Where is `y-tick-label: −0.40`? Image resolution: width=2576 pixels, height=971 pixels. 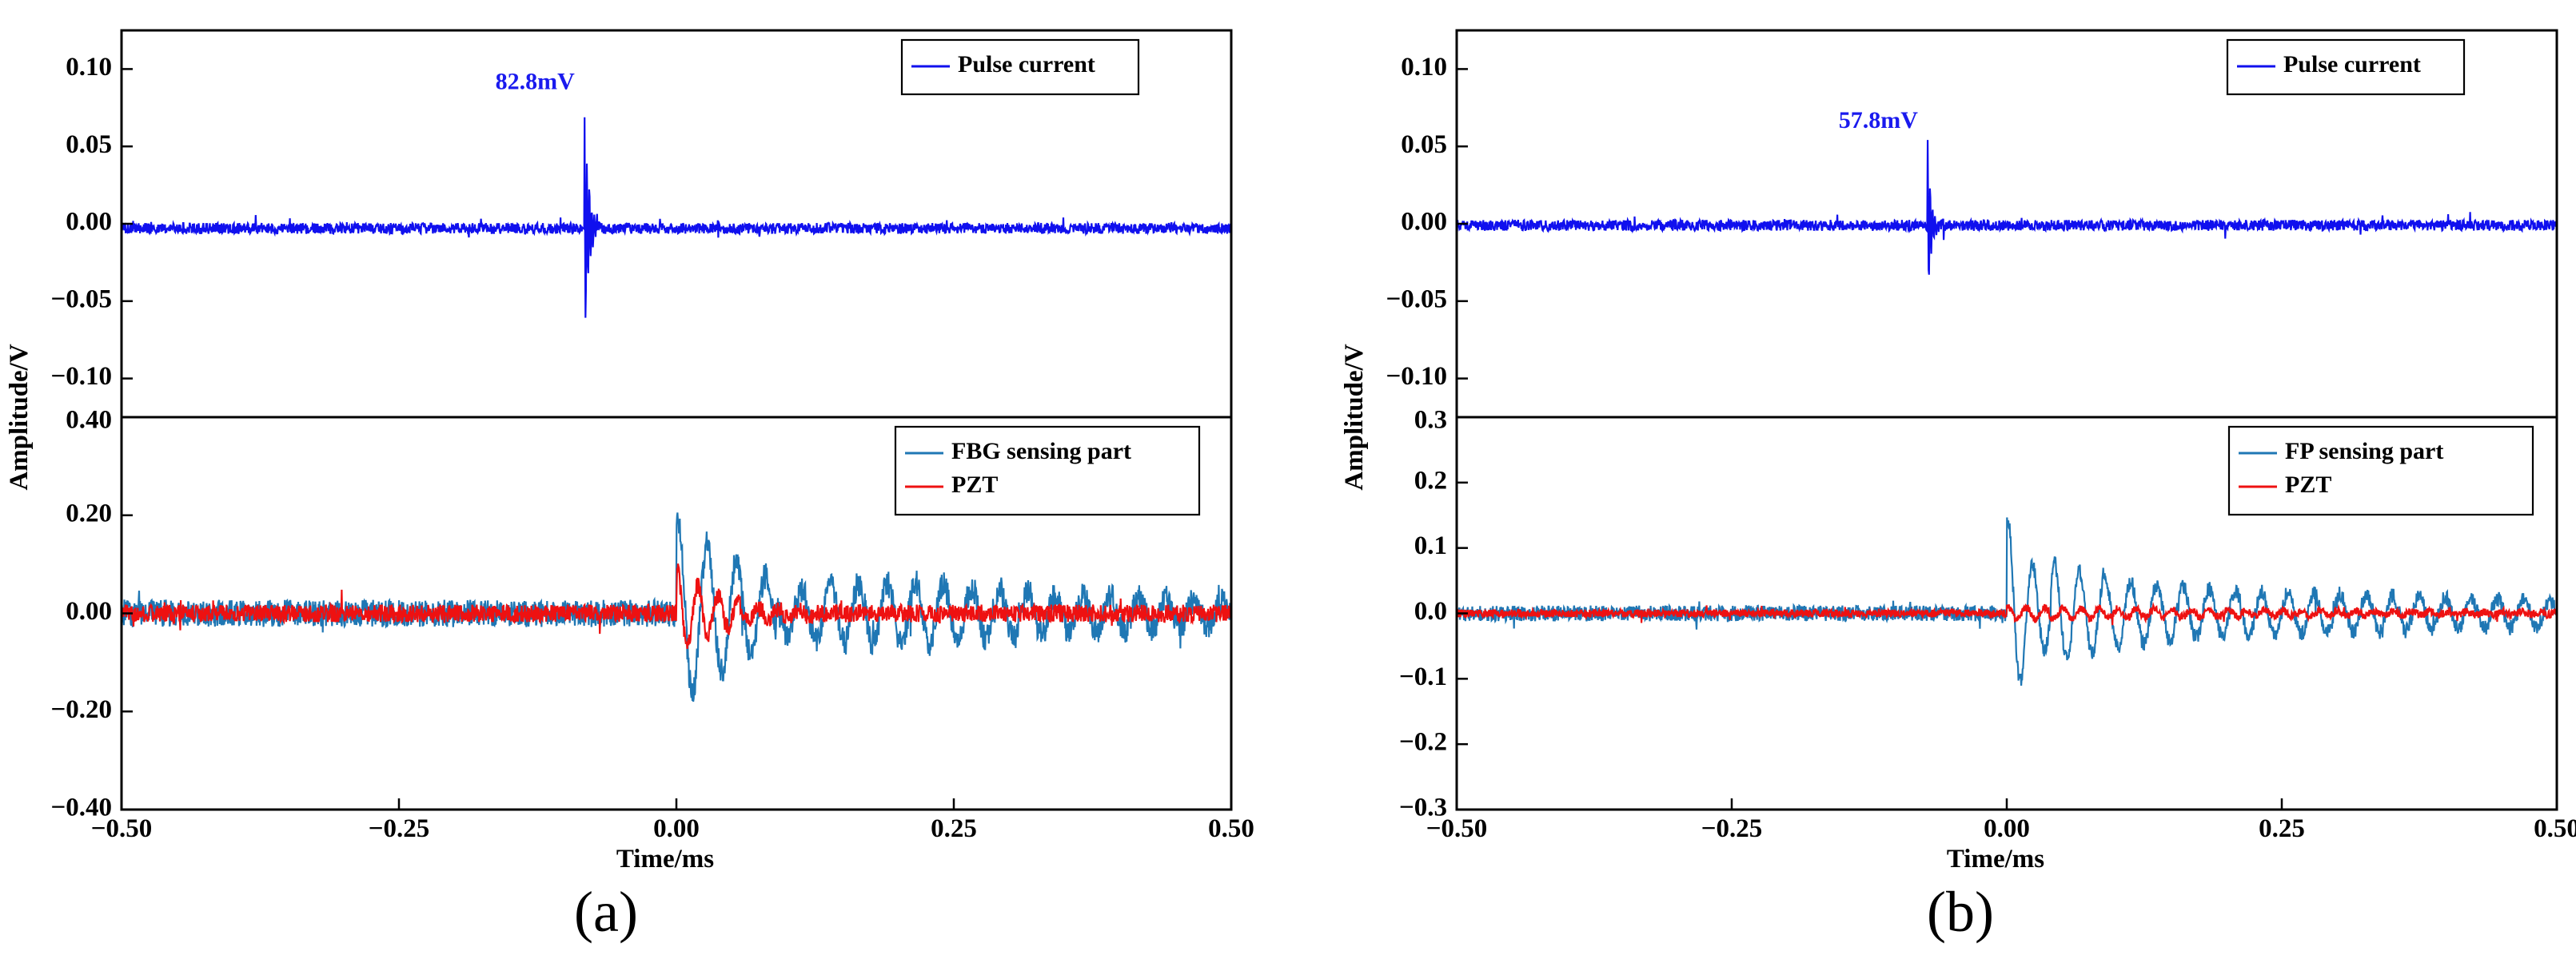 y-tick-label: −0.40 is located at coordinates (81, 808).